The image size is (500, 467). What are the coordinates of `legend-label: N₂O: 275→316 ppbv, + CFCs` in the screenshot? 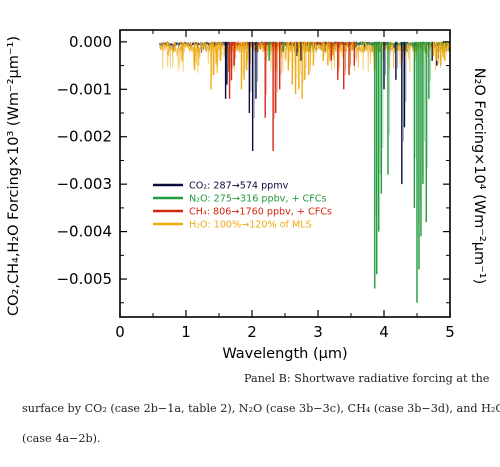 It's located at (257, 199).